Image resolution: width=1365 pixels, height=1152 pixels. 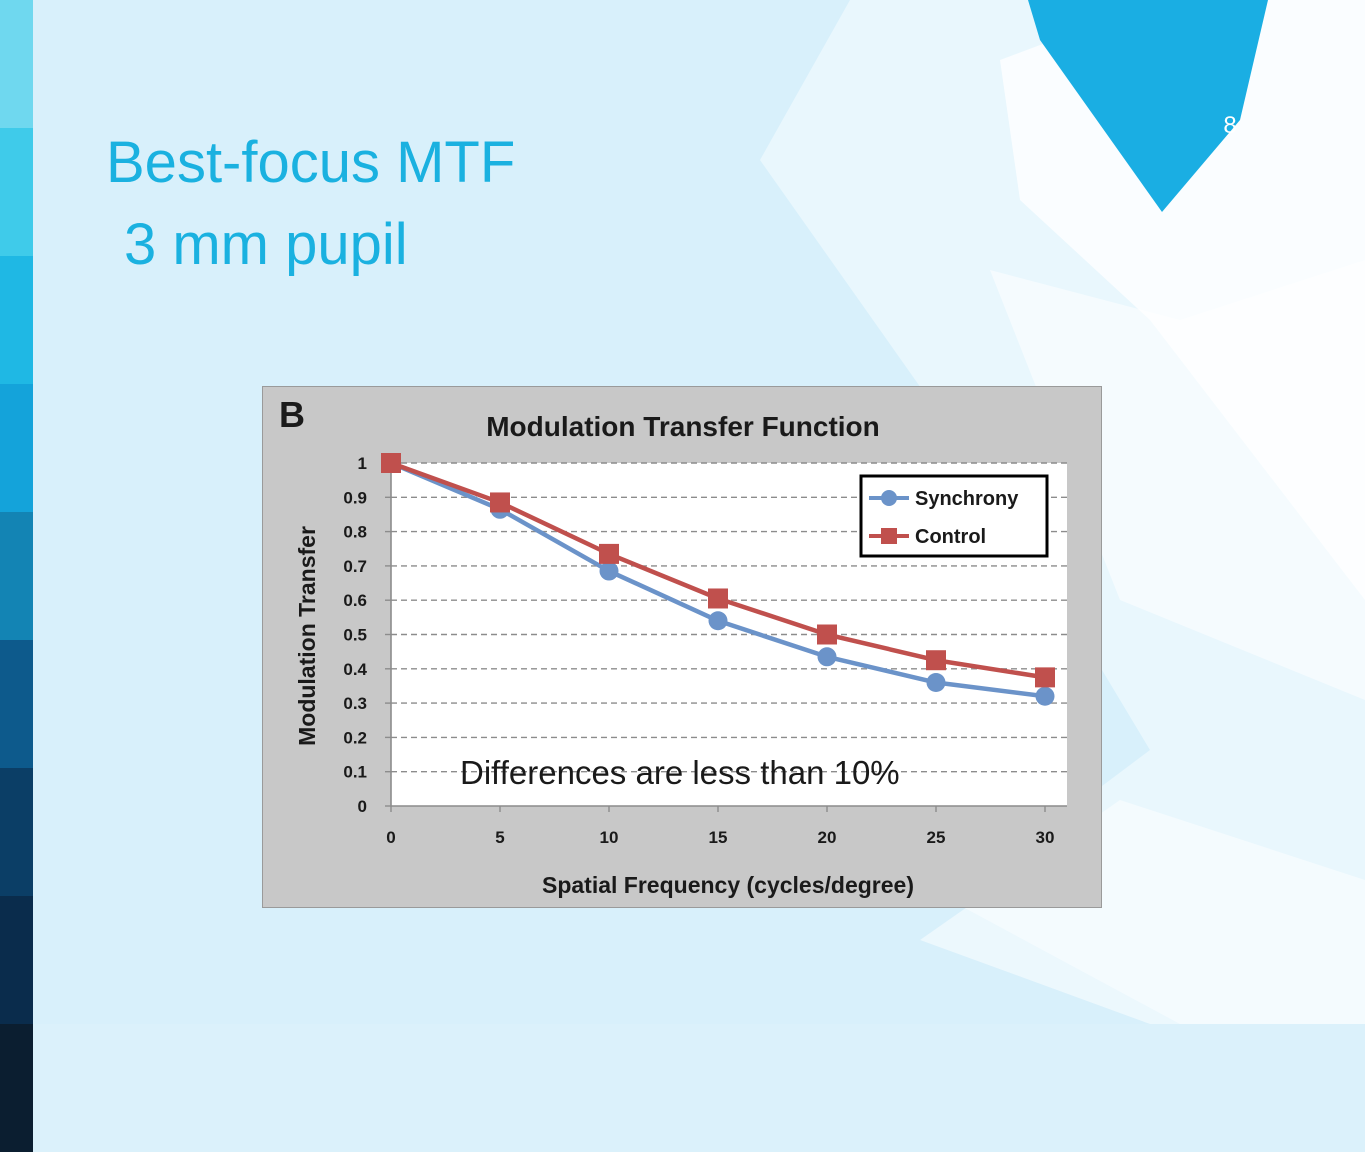 I want to click on y-tick-label: 0.6, so click(x=355, y=600).